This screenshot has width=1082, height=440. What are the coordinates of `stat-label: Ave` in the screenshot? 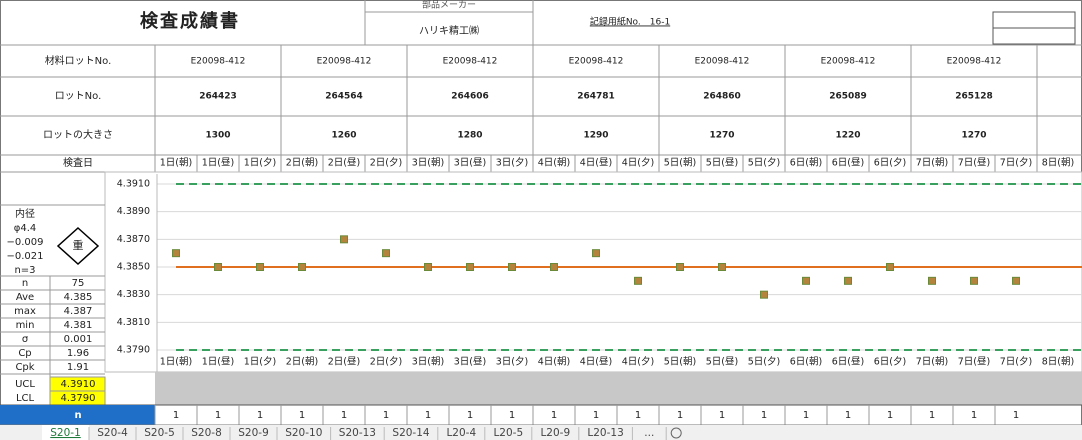 It's located at (25, 297).